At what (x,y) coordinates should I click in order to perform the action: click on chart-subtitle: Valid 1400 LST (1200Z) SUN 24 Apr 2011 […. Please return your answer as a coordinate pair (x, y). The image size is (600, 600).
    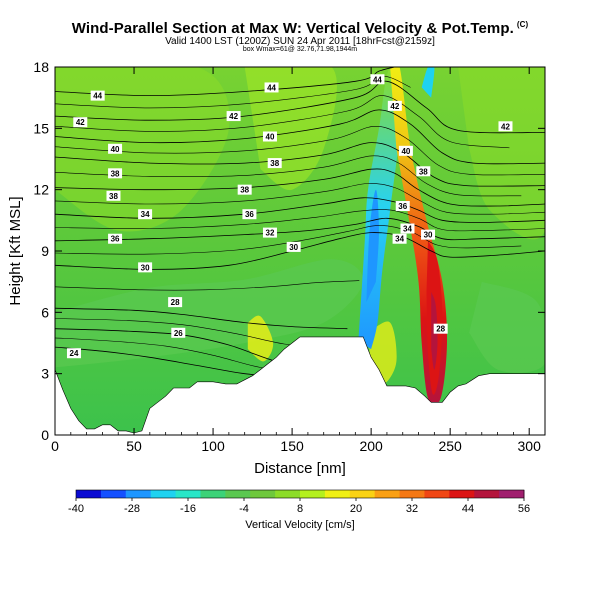
    Looking at the image, I should click on (300, 41).